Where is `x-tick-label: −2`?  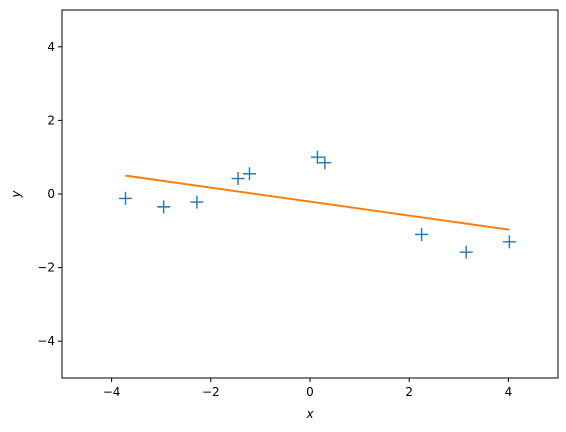
x-tick-label: −2 is located at coordinates (211, 392).